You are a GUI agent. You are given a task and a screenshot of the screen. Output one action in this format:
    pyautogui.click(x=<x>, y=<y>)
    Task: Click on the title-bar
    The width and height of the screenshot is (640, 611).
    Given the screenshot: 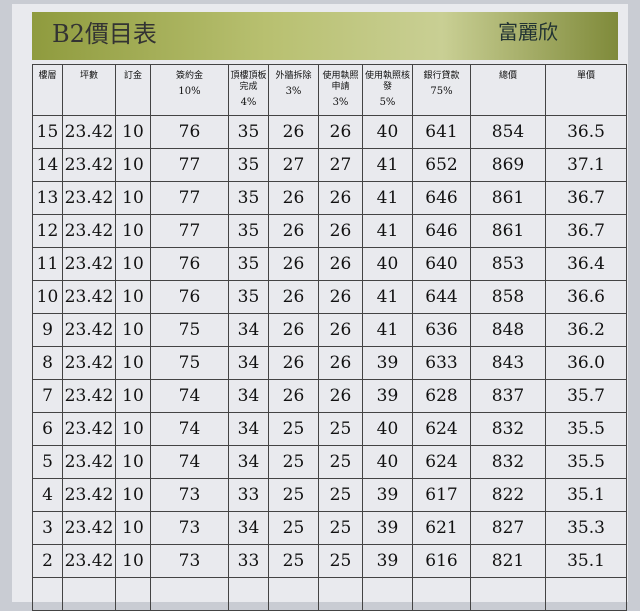 What is the action you would take?
    pyautogui.click(x=325, y=36)
    